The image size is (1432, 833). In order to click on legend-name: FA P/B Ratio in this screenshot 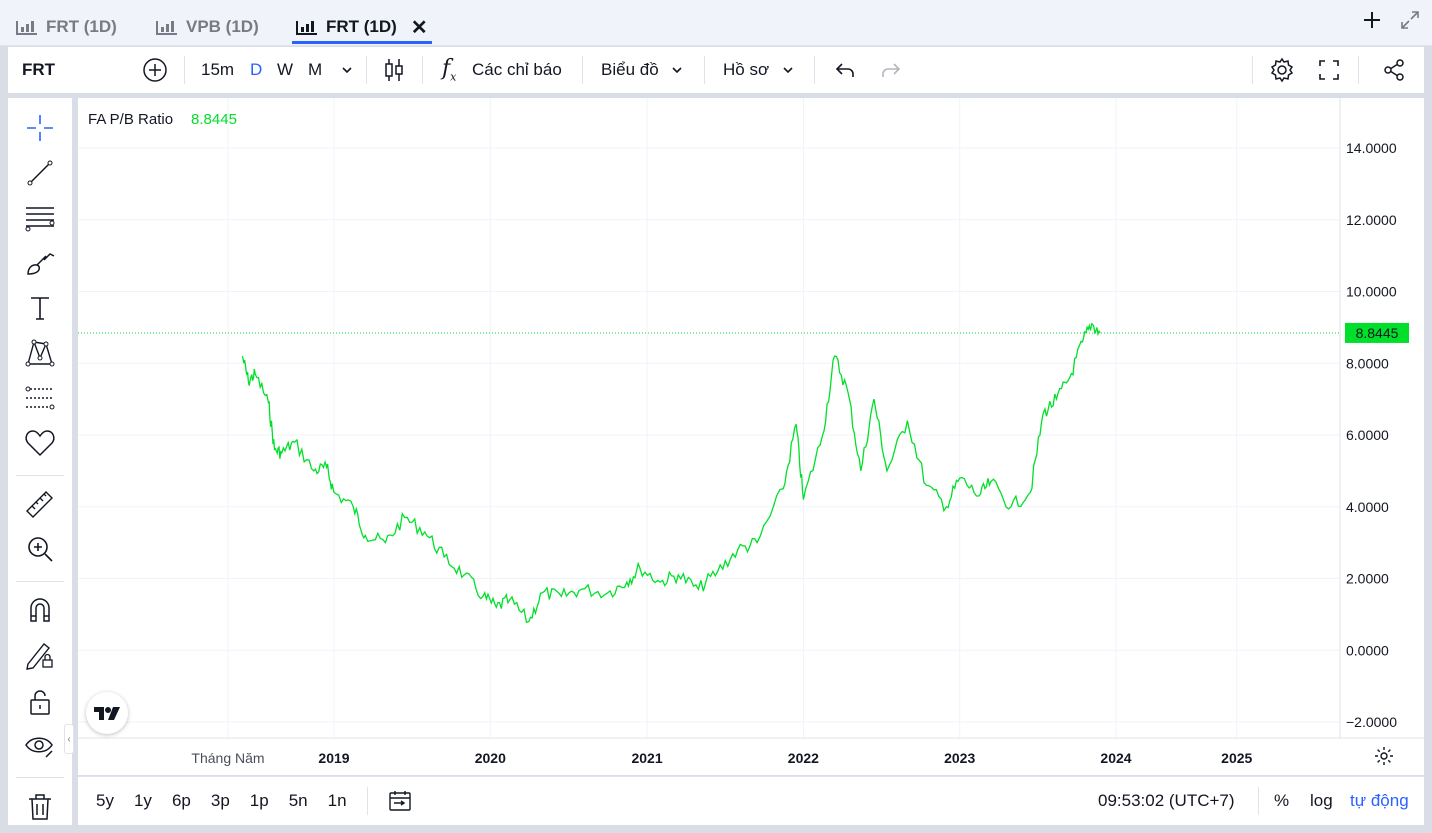, I will do `click(131, 119)`.